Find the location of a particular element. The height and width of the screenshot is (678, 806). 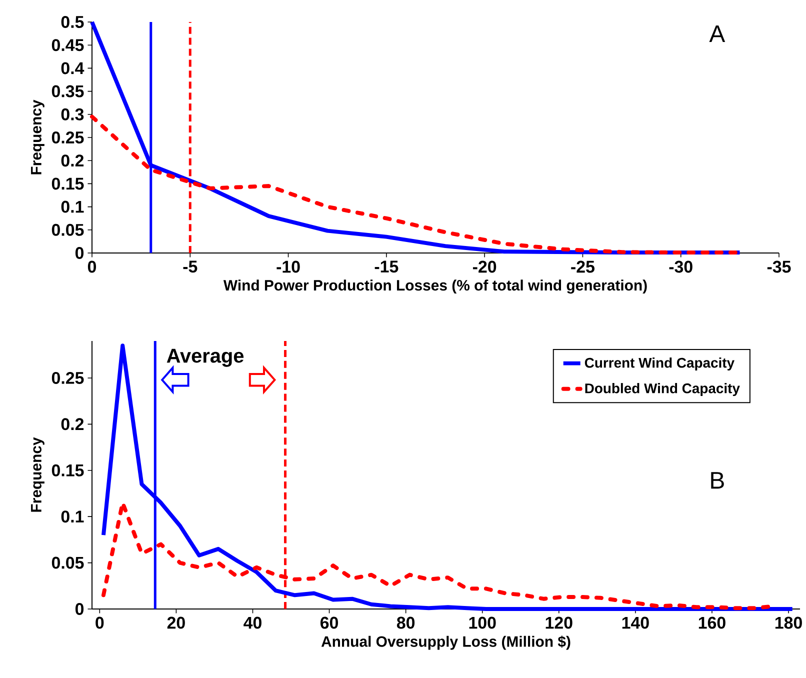

y-tick-label: 0.3 is located at coordinates (72, 114).